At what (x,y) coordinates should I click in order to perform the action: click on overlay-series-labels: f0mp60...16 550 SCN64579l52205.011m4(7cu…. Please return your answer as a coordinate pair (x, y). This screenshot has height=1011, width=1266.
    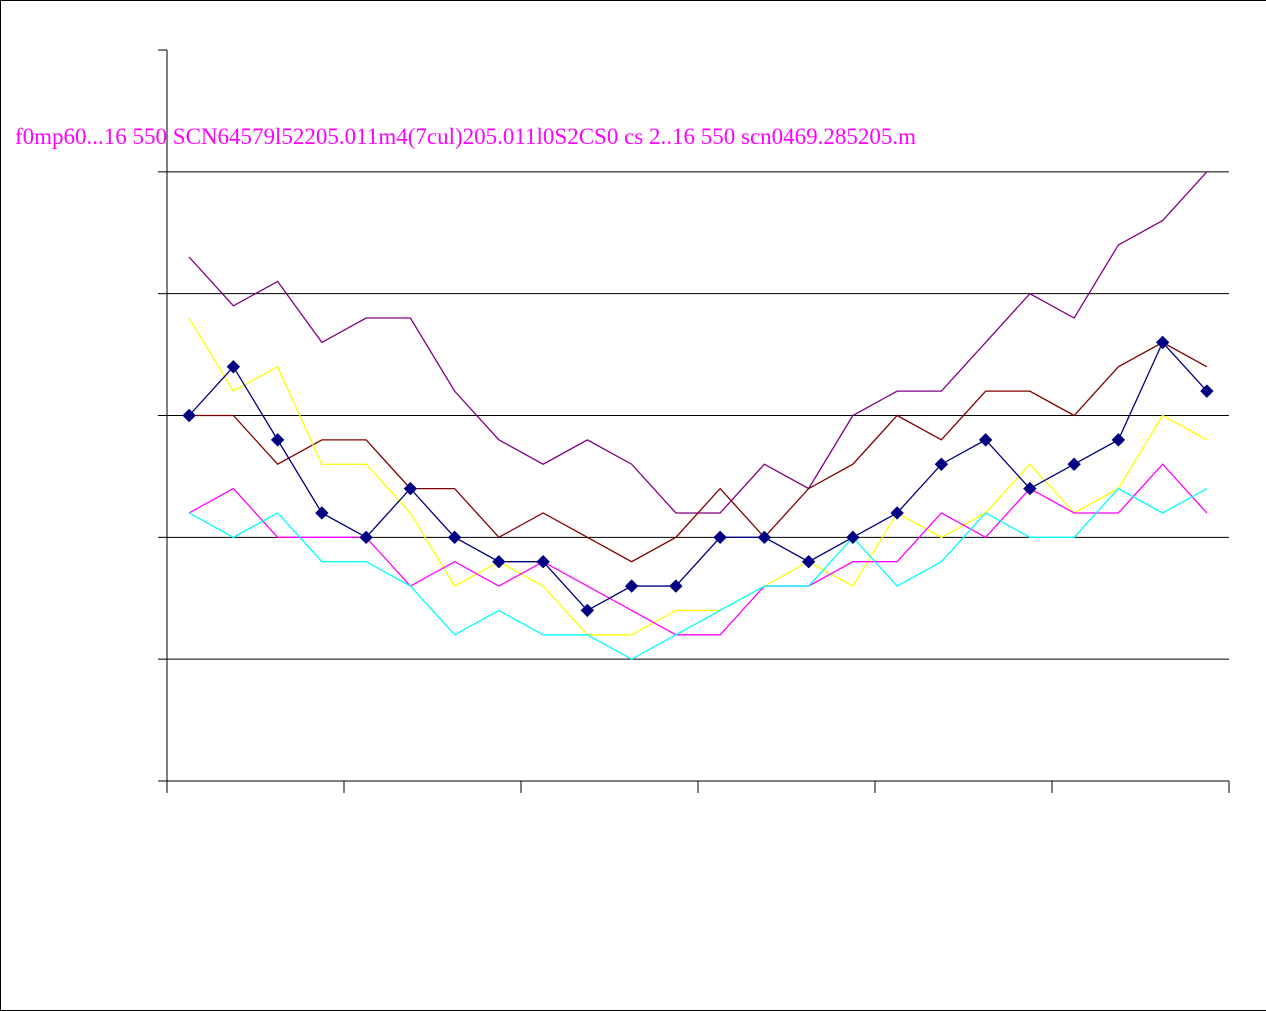
    Looking at the image, I should click on (465, 136).